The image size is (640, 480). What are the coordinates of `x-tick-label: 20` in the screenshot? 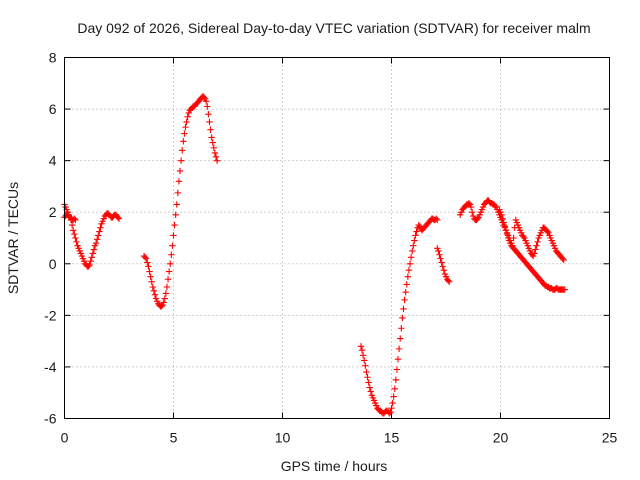 It's located at (501, 438).